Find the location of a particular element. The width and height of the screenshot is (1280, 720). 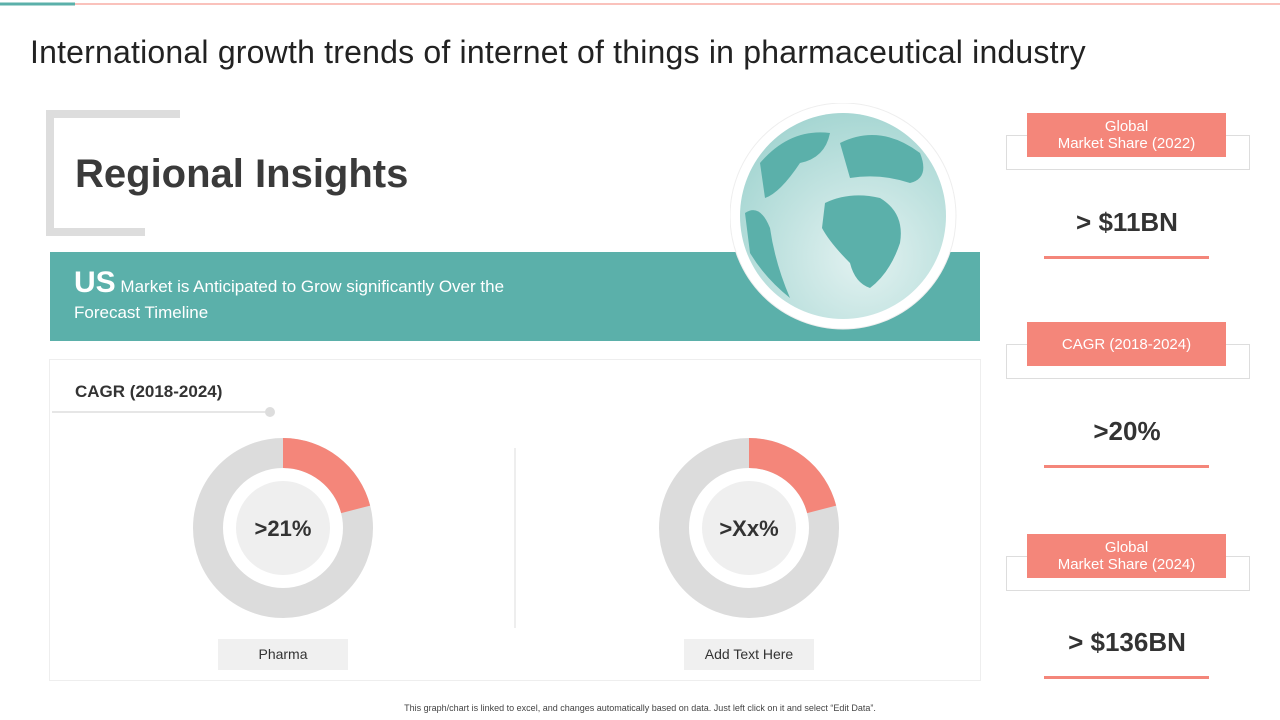

donut-label: >Xx% is located at coordinates (748, 528).